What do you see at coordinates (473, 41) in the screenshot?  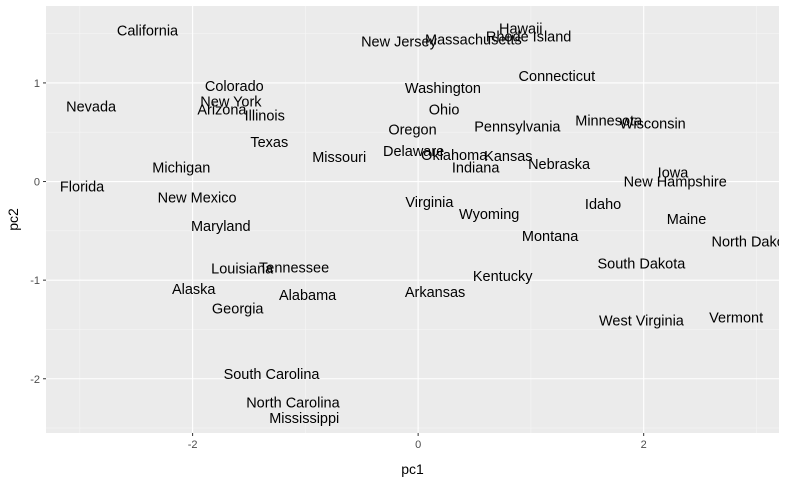 I see `point-label: Massachusetts` at bounding box center [473, 41].